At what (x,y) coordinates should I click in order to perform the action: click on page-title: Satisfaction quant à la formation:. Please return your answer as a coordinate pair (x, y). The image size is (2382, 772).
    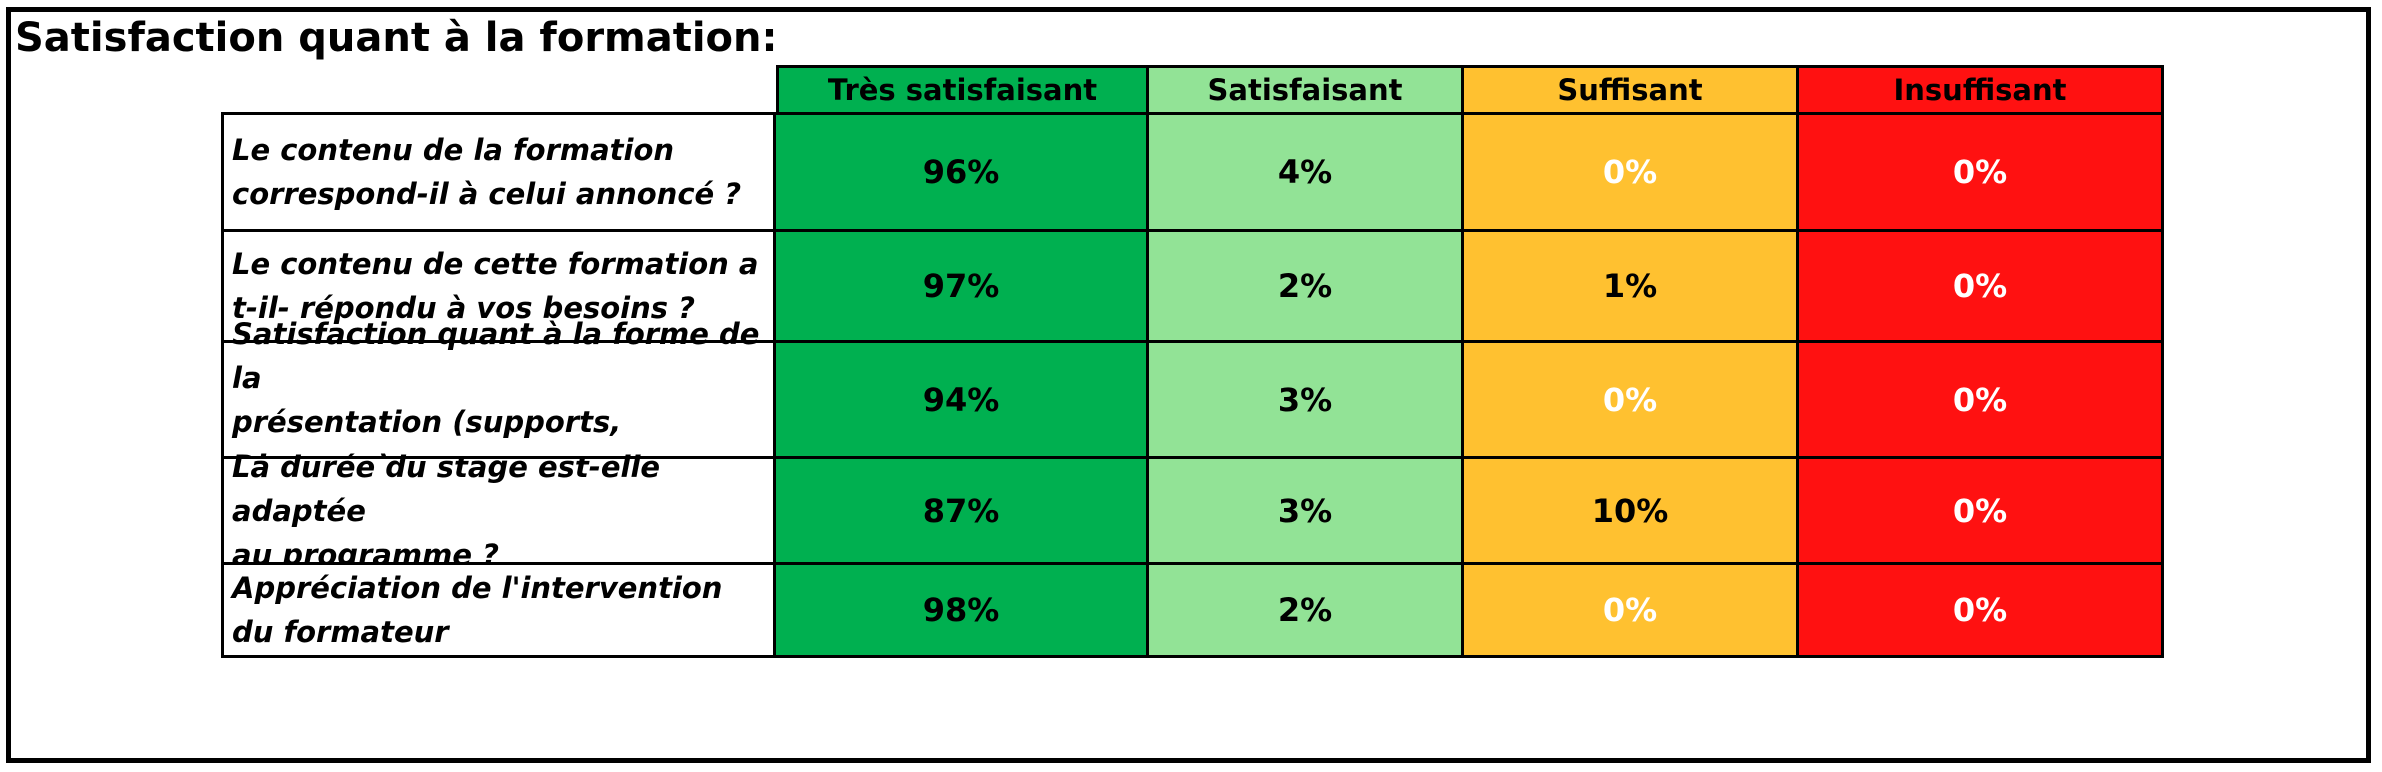
    Looking at the image, I should click on (396, 38).